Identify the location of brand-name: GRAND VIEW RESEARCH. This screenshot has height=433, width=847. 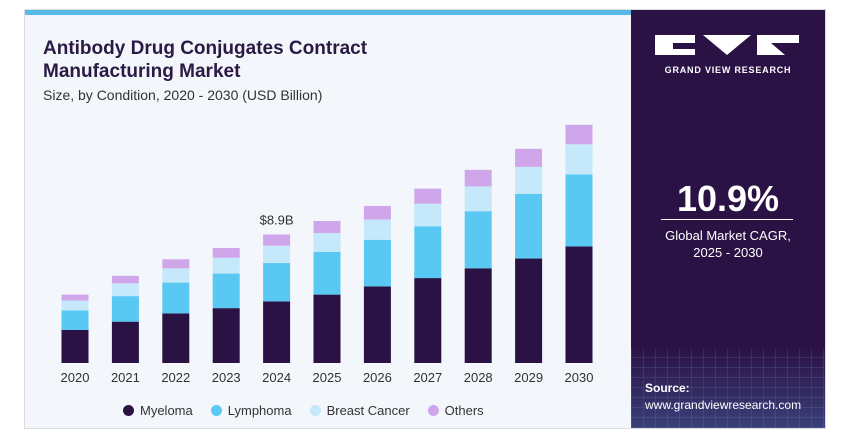
(728, 70).